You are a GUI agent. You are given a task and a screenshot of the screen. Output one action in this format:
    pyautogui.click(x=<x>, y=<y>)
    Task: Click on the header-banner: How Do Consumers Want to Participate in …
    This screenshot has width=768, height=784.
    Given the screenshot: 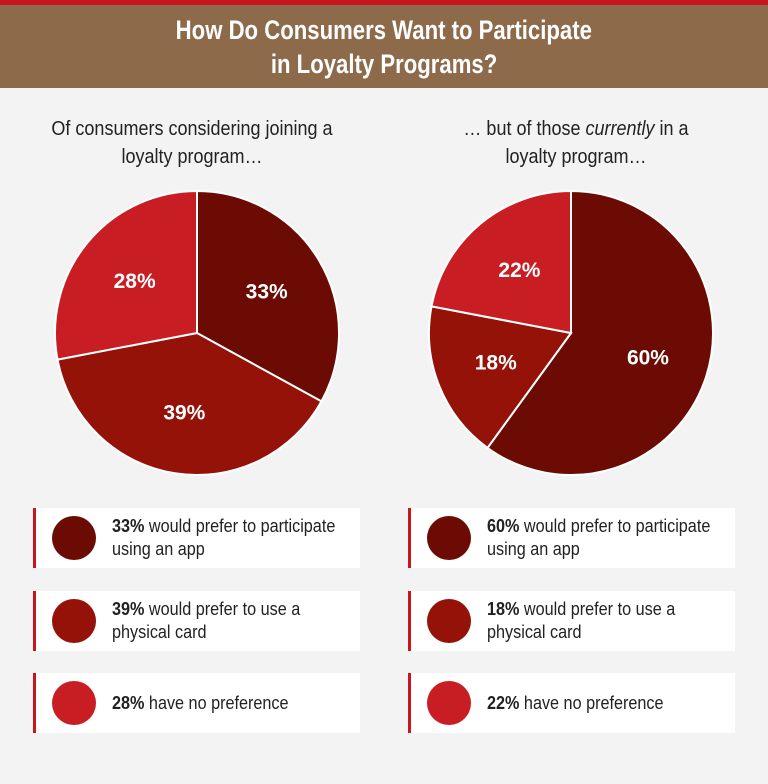 What is the action you would take?
    pyautogui.click(x=384, y=46)
    